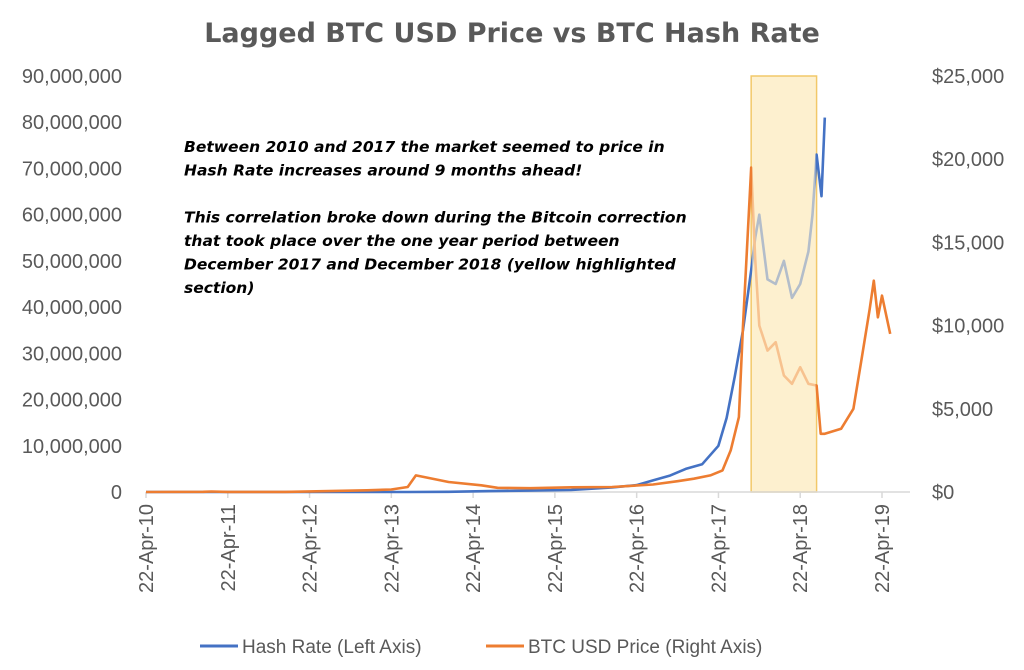 This screenshot has width=1024, height=670. What do you see at coordinates (72, 123) in the screenshot?
I see `left-y-tick-label: 80,000,000` at bounding box center [72, 123].